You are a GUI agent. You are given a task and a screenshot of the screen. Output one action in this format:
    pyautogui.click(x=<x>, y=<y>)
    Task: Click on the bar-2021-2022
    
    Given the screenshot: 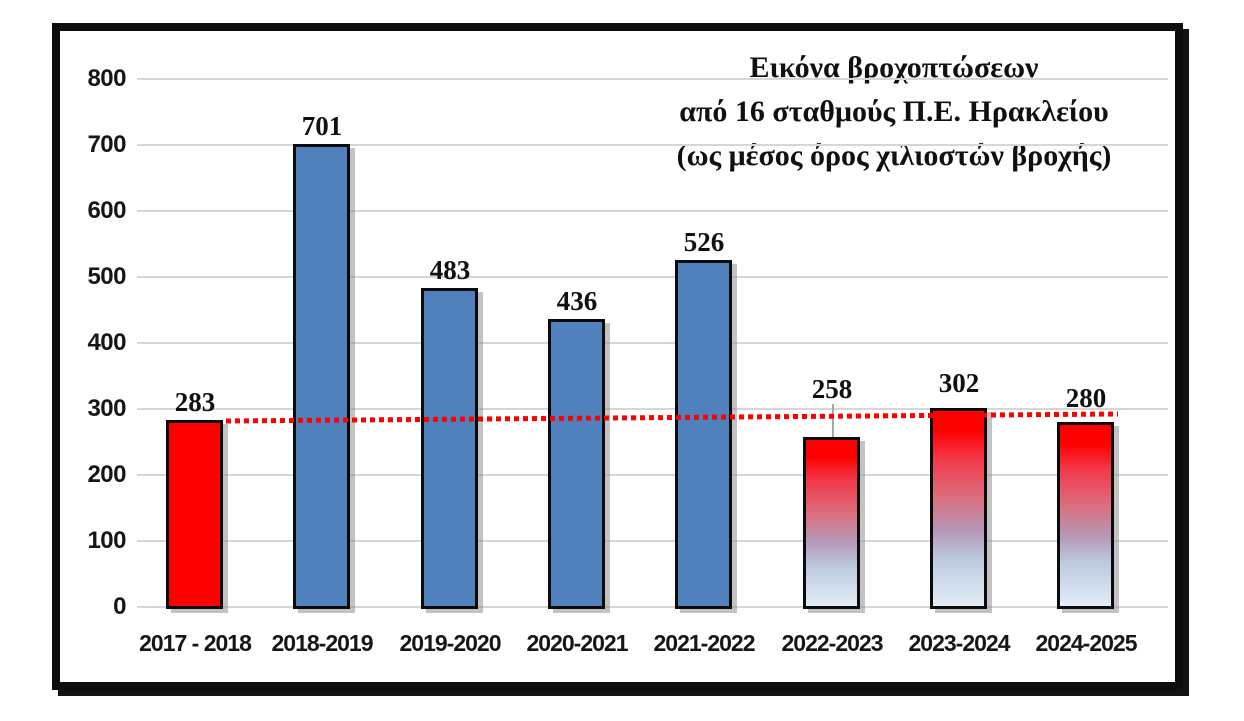 What is the action you would take?
    pyautogui.click(x=703, y=434)
    